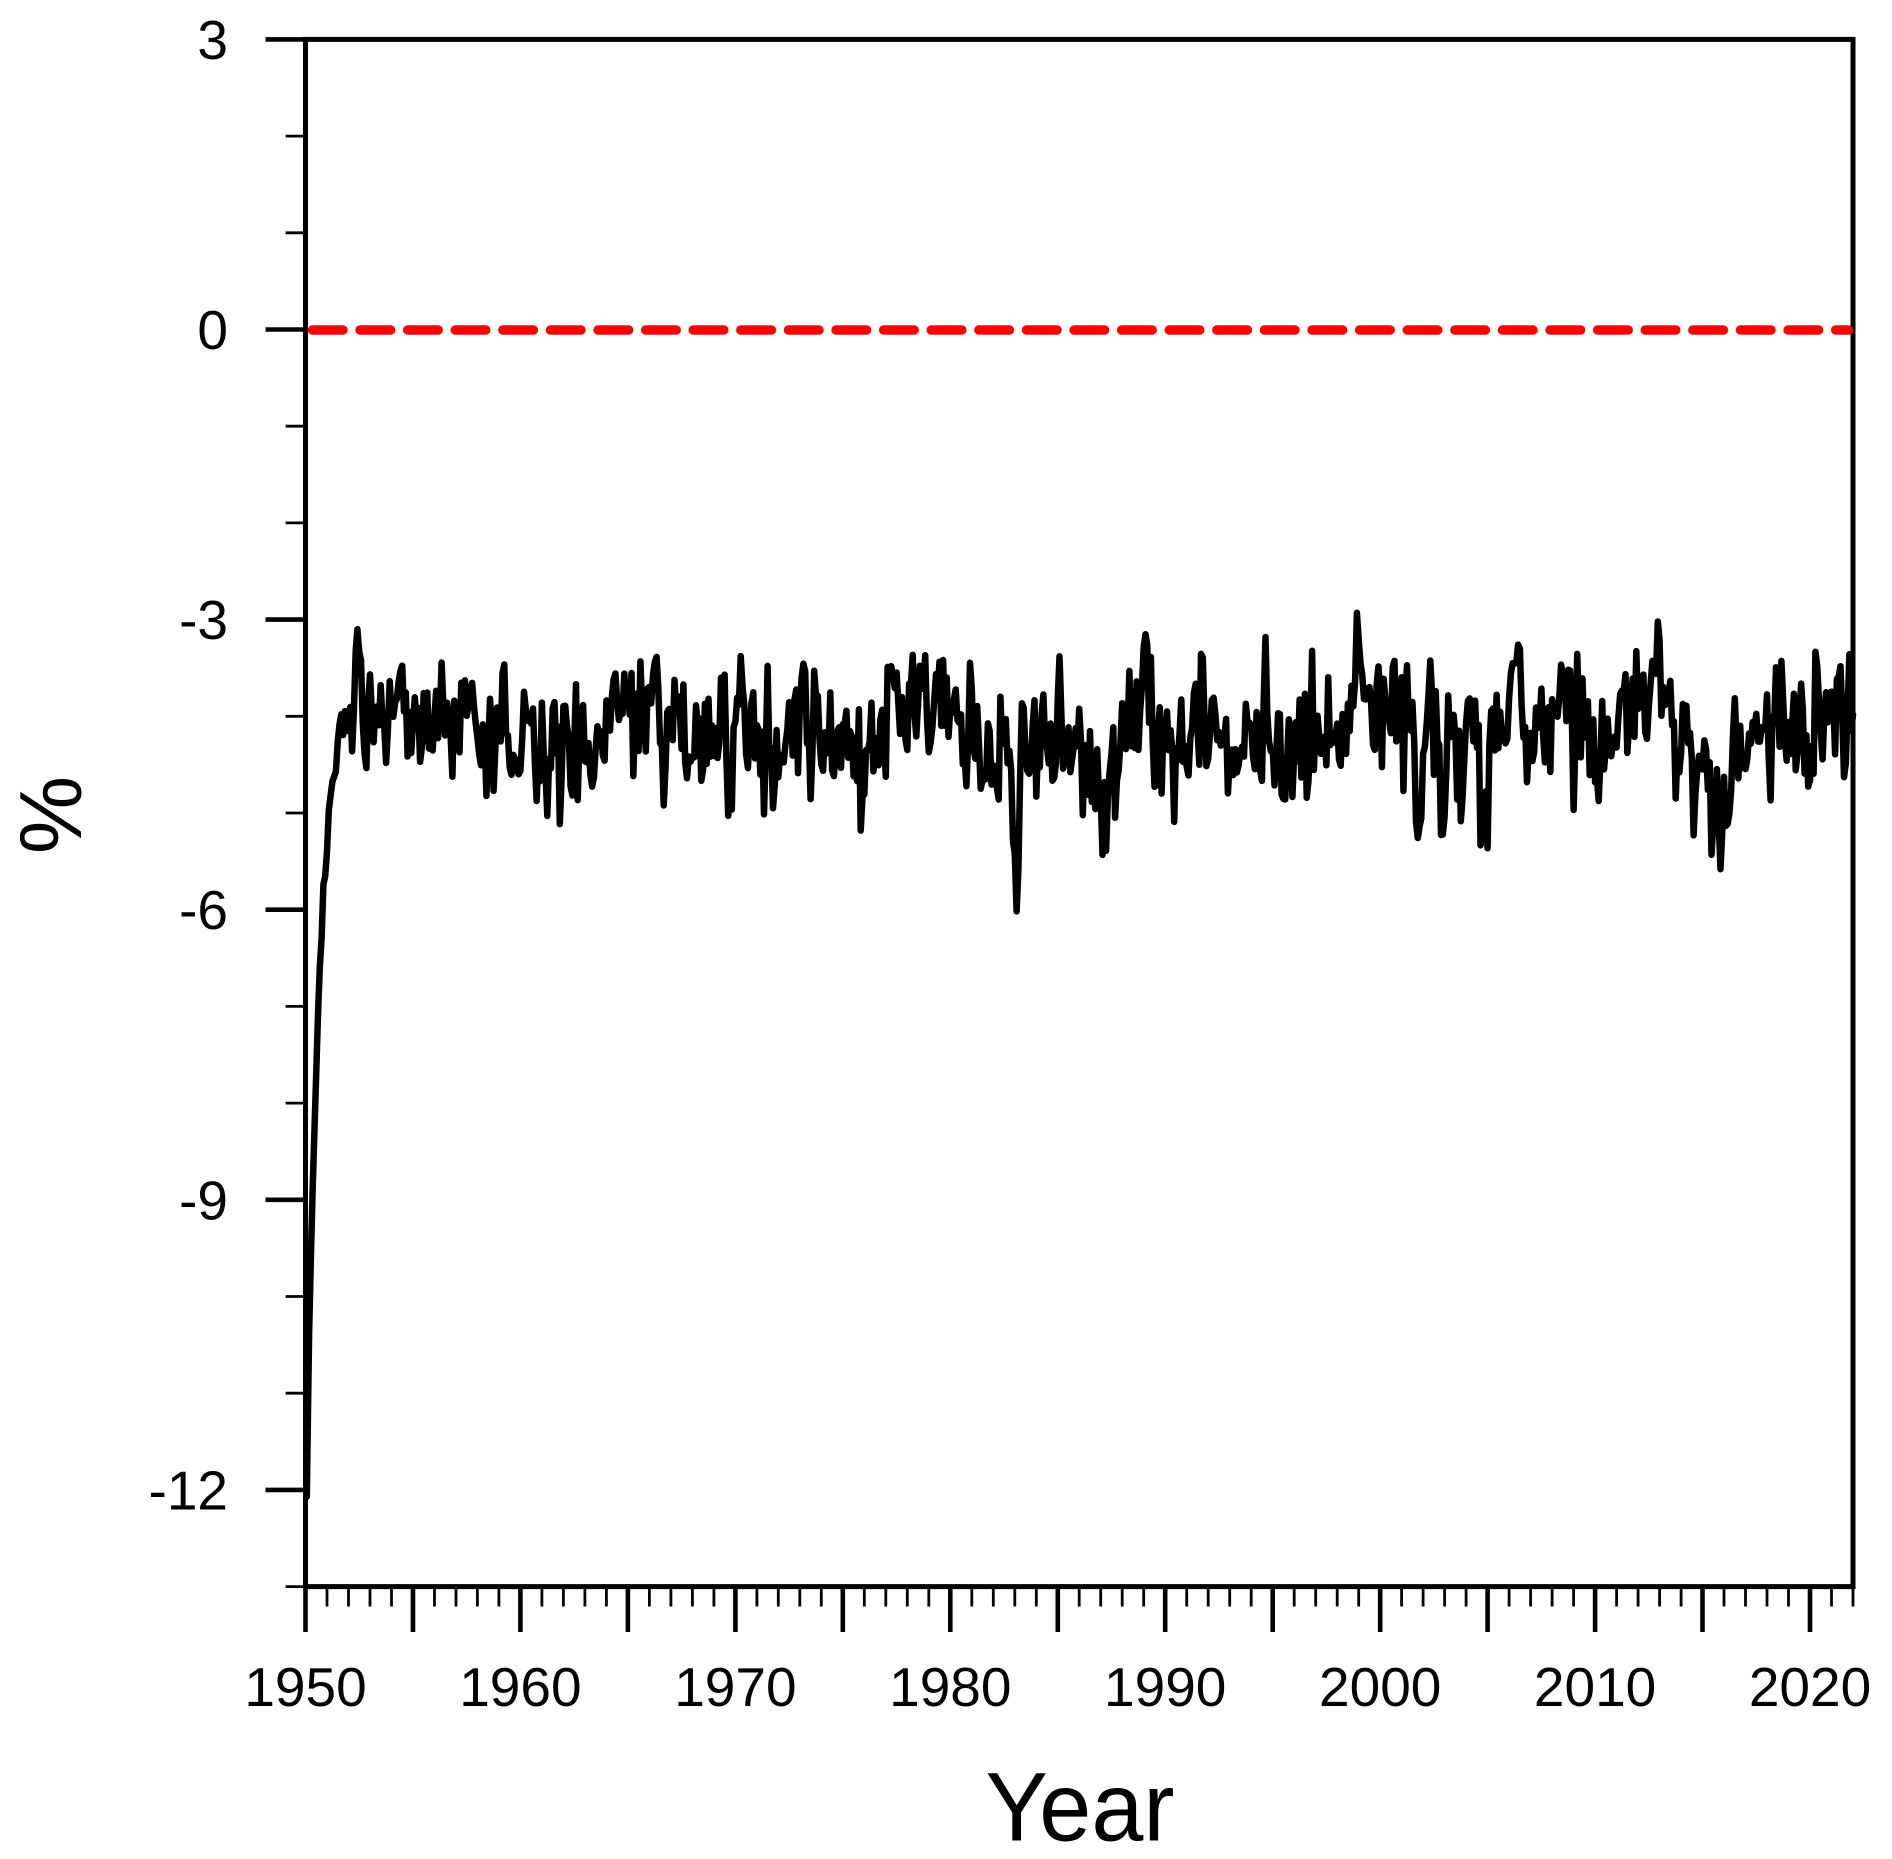  What do you see at coordinates (203, 910) in the screenshot?
I see `svg-text: -6` at bounding box center [203, 910].